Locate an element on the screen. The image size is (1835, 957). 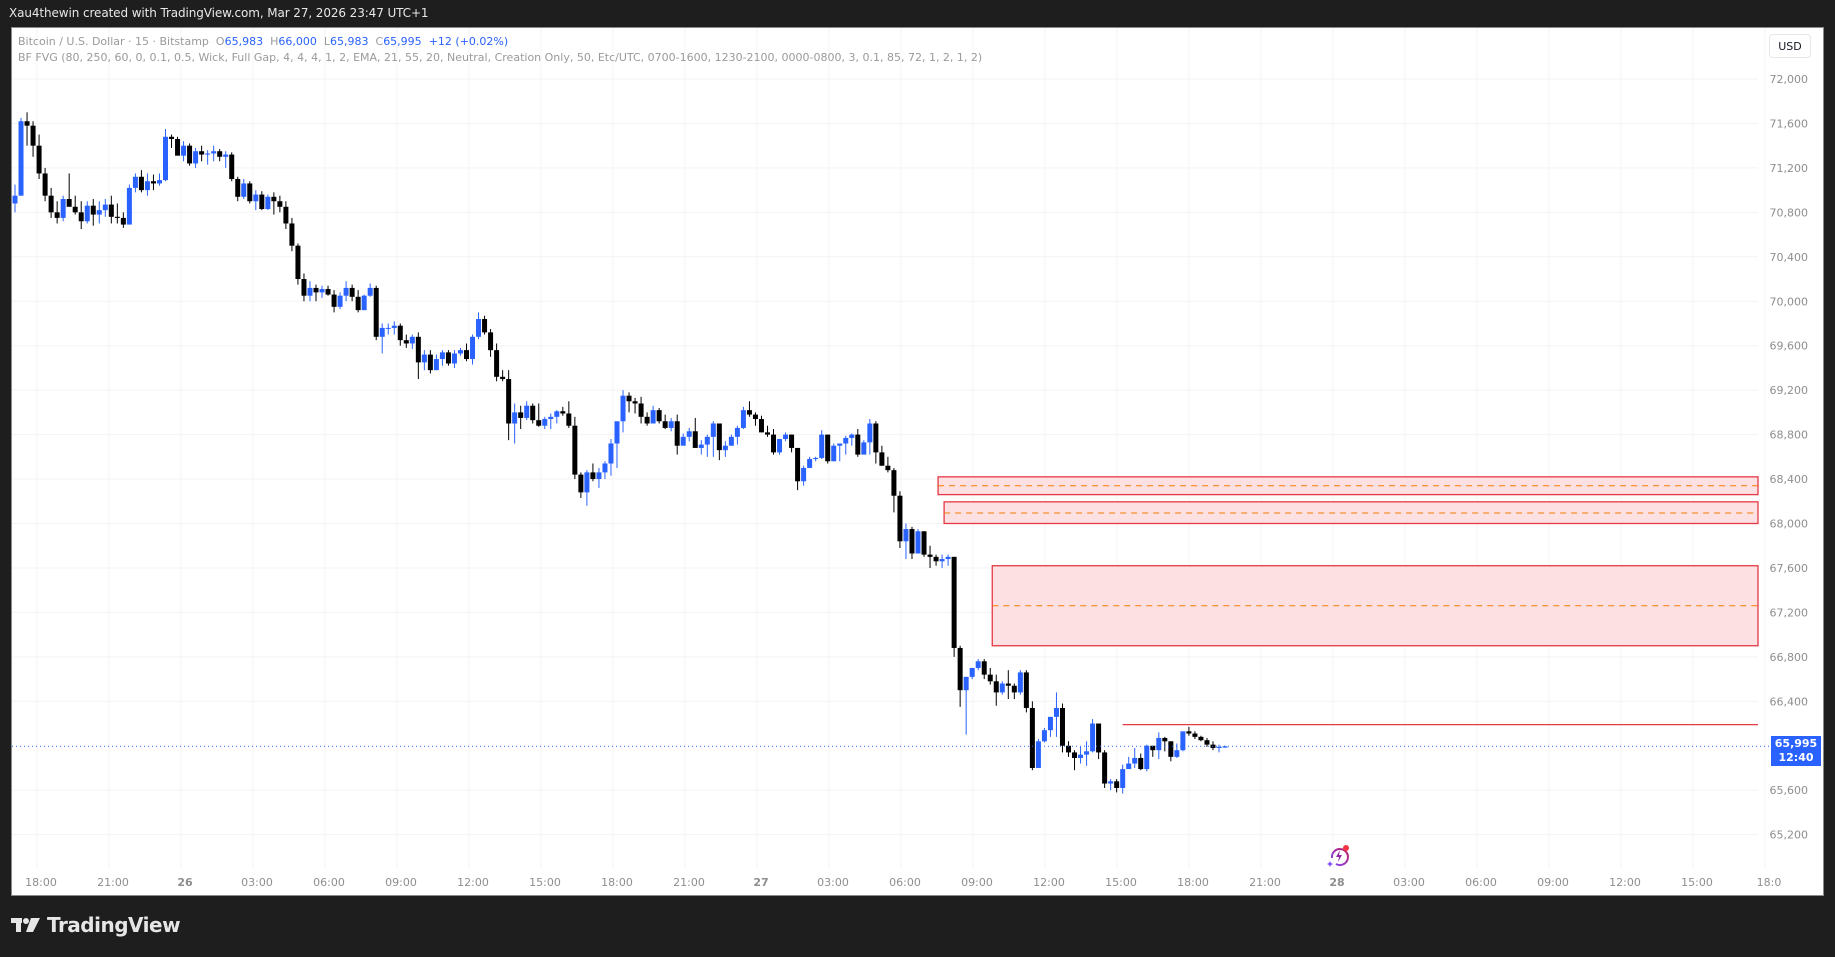
low-value: 65,983 is located at coordinates (349, 41).